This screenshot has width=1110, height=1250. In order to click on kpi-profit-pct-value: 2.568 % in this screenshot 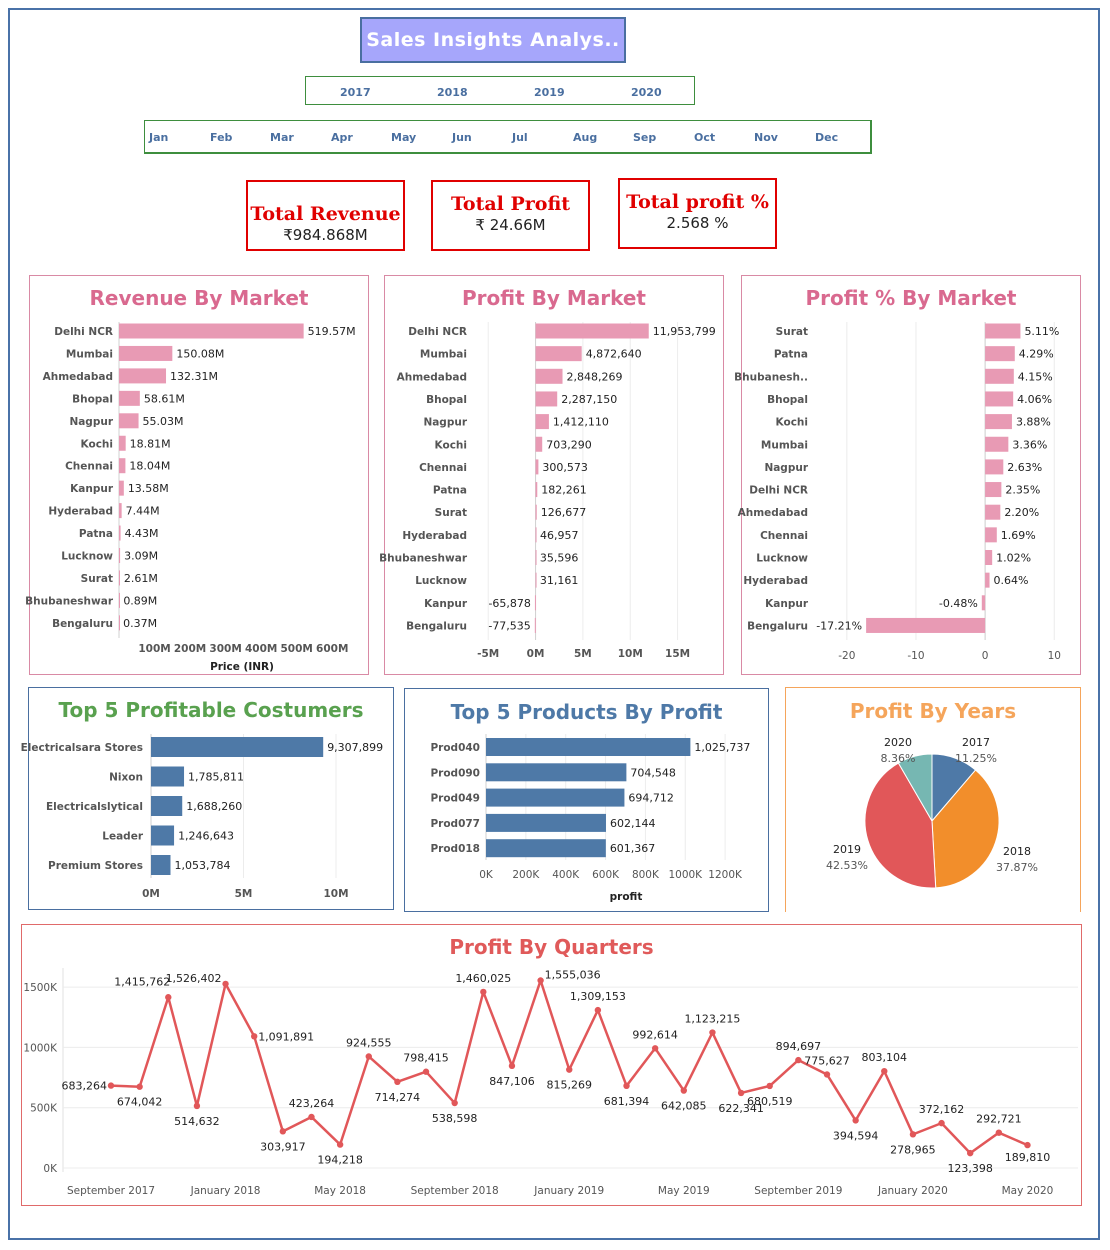, I will do `click(697, 223)`.